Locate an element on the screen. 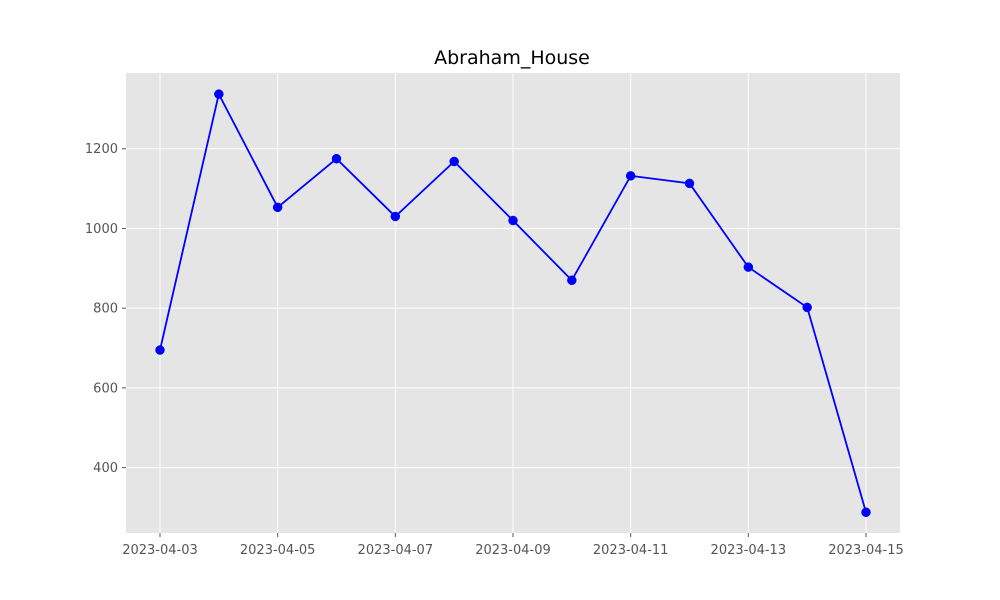 This screenshot has width=1000, height=600. x-tick-label: 2023-04-13 is located at coordinates (749, 550).